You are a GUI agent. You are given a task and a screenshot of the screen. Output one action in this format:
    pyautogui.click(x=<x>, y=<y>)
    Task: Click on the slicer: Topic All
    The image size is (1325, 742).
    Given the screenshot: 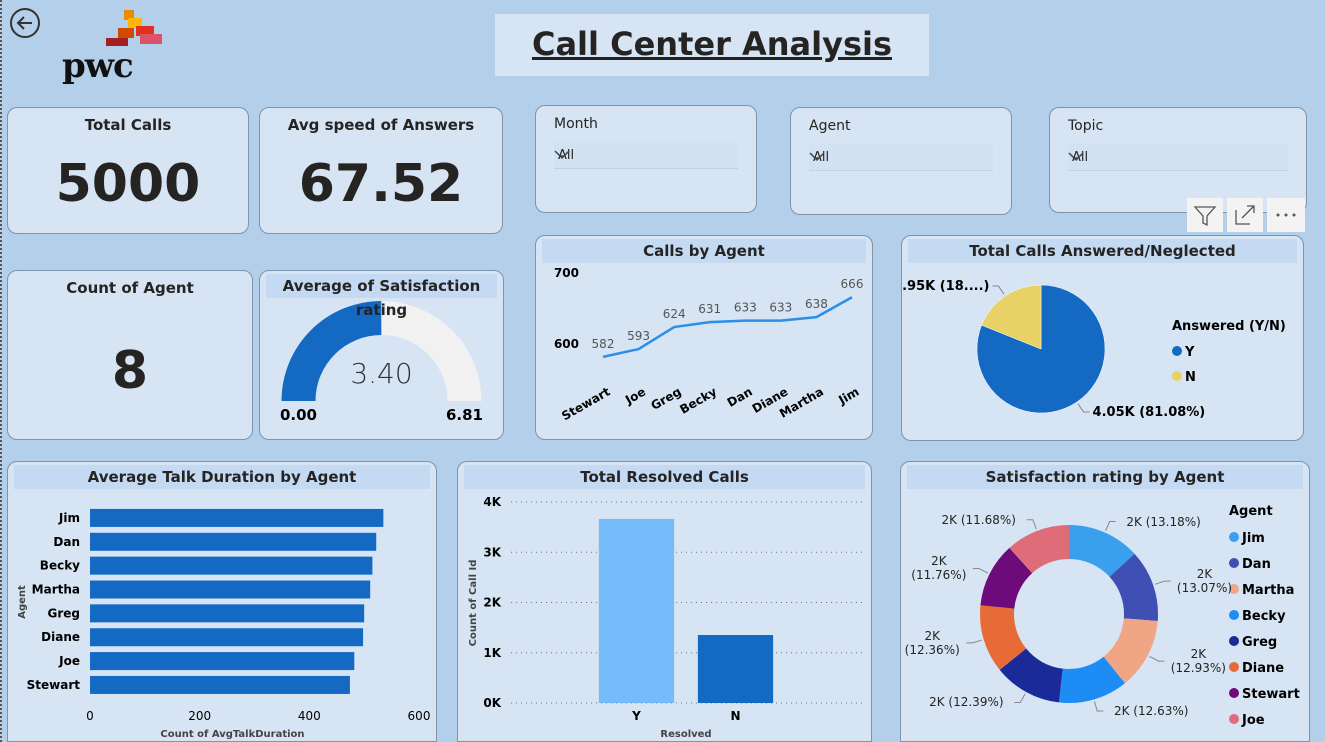 What is the action you would take?
    pyautogui.click(x=1178, y=160)
    